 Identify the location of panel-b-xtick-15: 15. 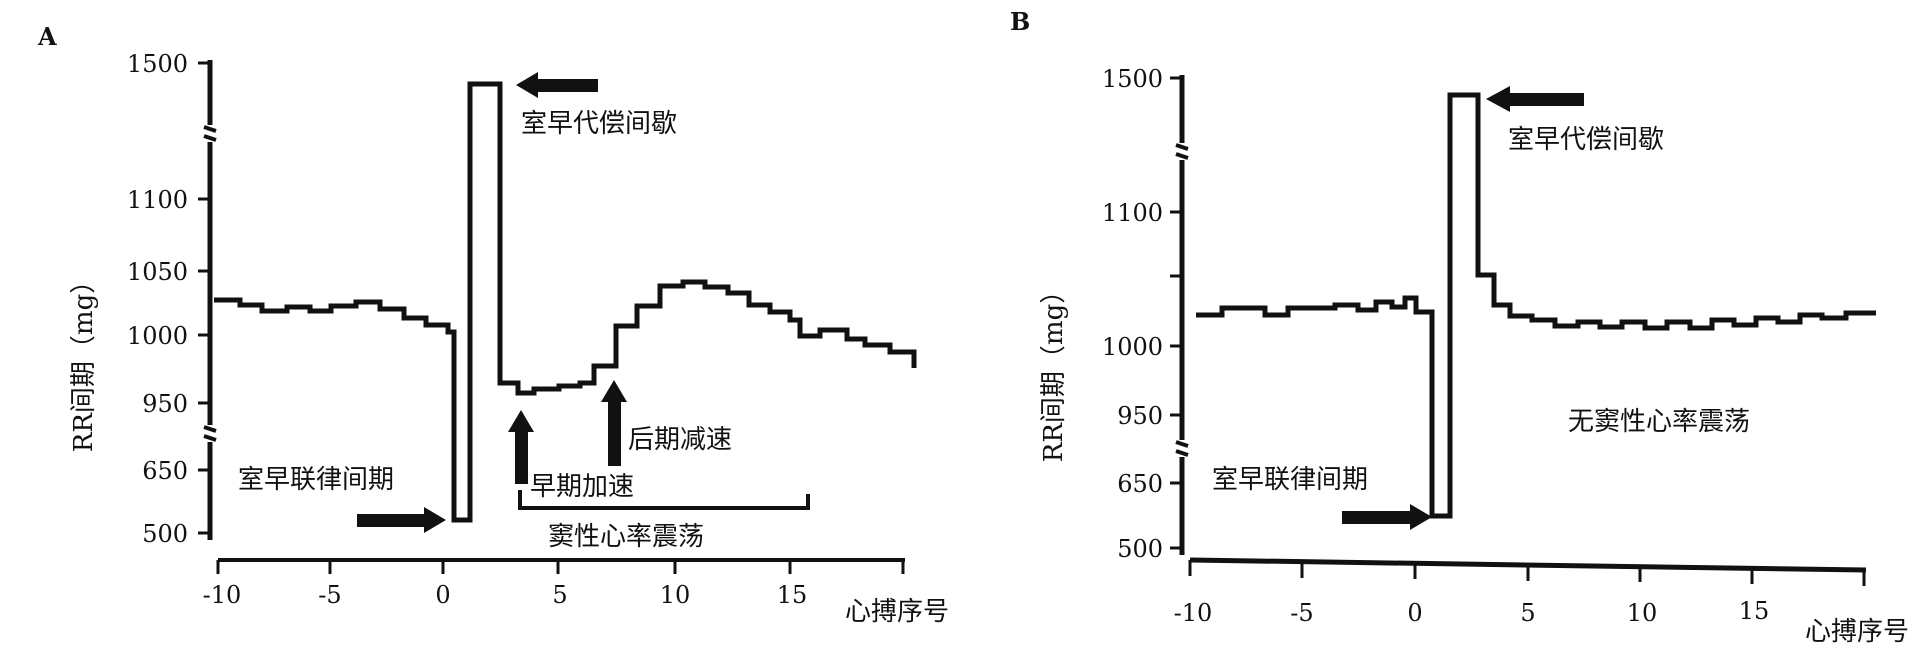
(1754, 611).